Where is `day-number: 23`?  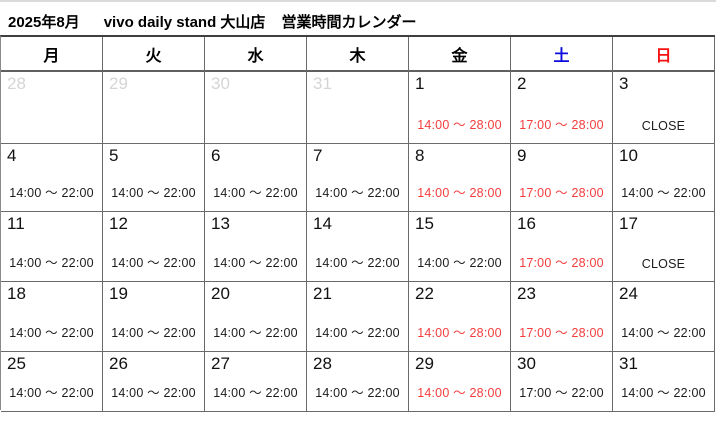 day-number: 23 is located at coordinates (526, 293).